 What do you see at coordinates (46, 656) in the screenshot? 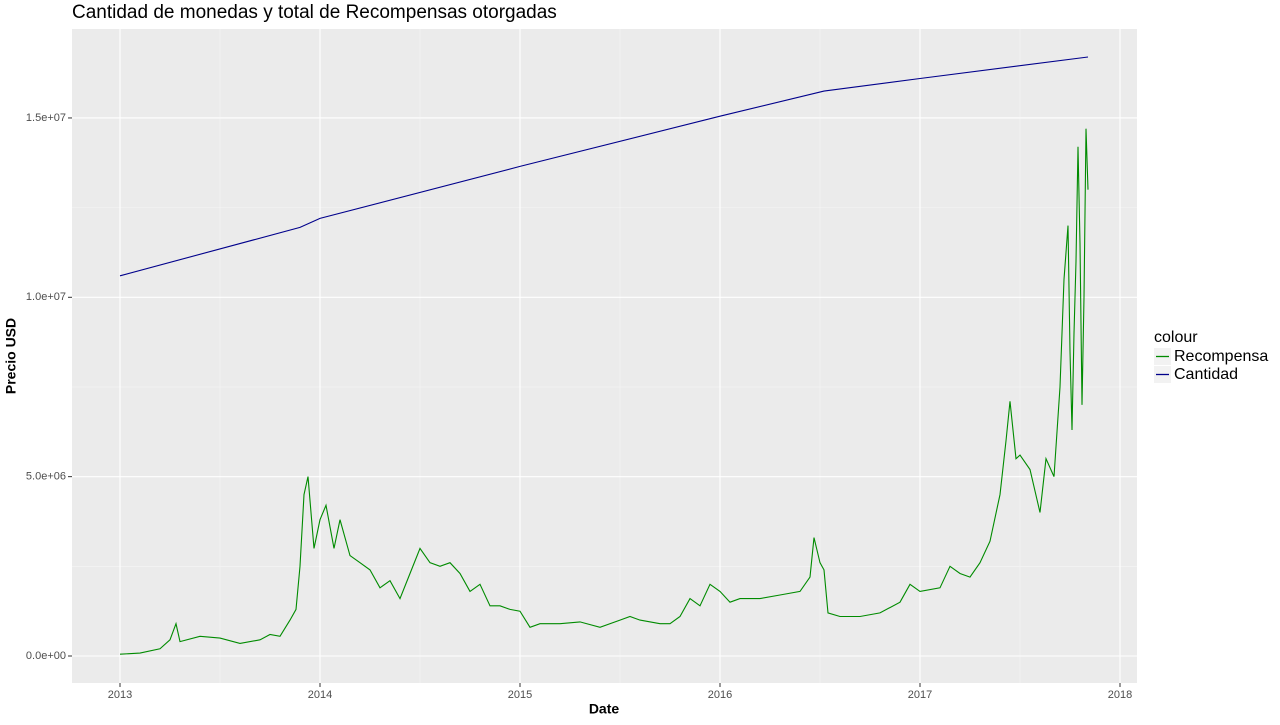
I see `y-tick-label: 0.0e+00` at bounding box center [46, 656].